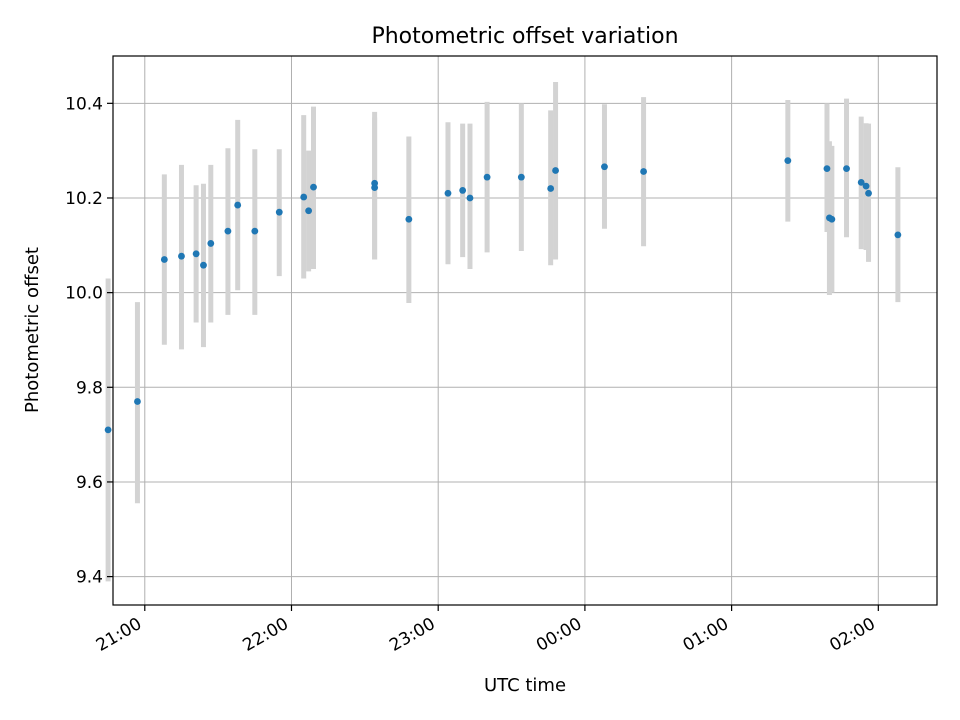  Describe the element at coordinates (84, 294) in the screenshot. I see `y-tick-label: 10.0` at that location.